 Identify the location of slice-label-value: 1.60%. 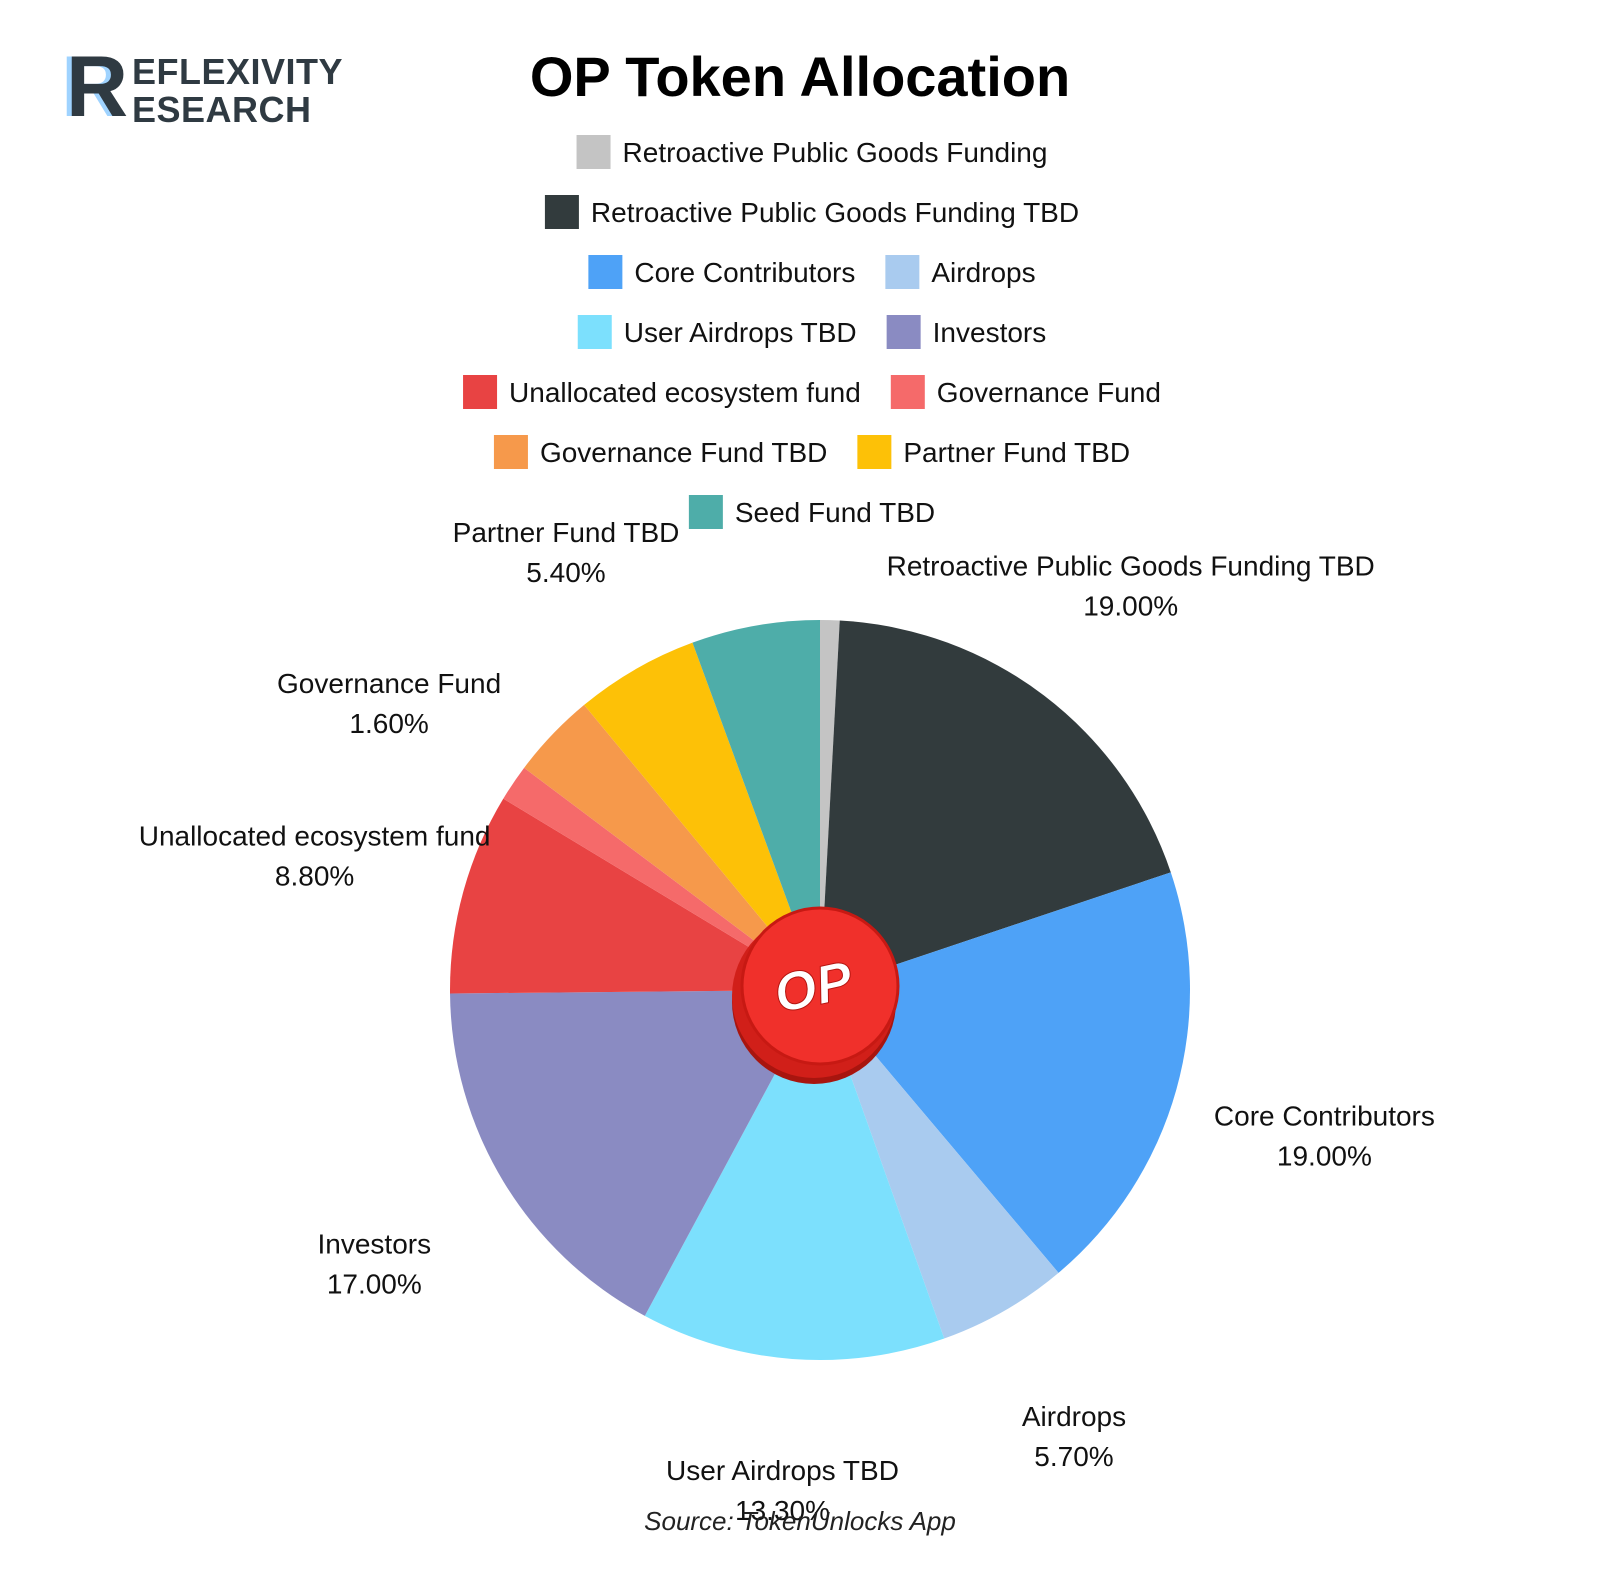
(388, 723).